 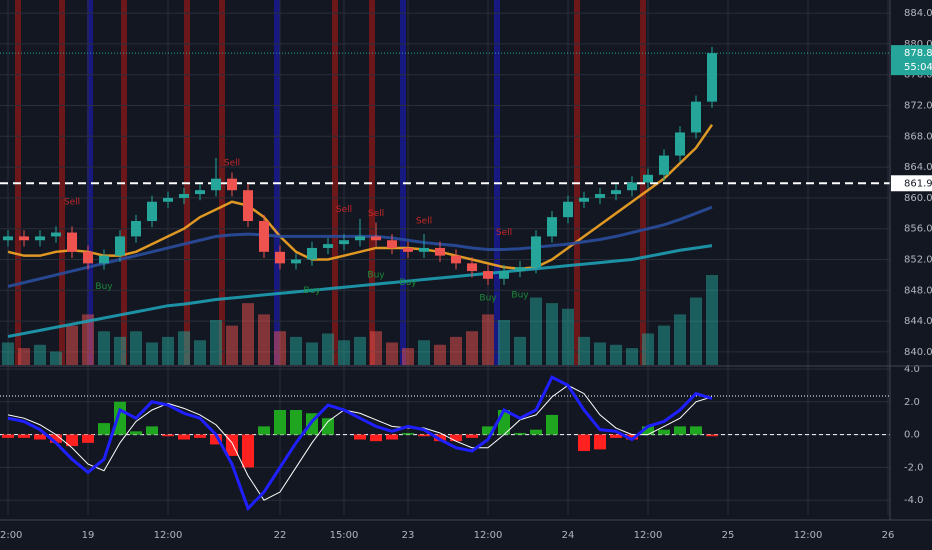 What do you see at coordinates (918, 260) in the screenshot?
I see `y-tick-label: 852.0` at bounding box center [918, 260].